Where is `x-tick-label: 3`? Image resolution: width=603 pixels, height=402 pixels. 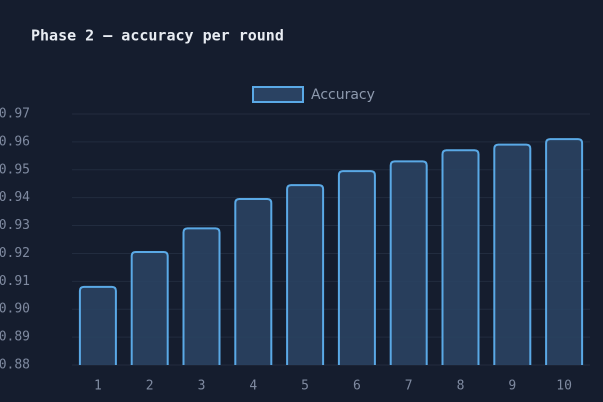 x-tick-label: 3 is located at coordinates (202, 386).